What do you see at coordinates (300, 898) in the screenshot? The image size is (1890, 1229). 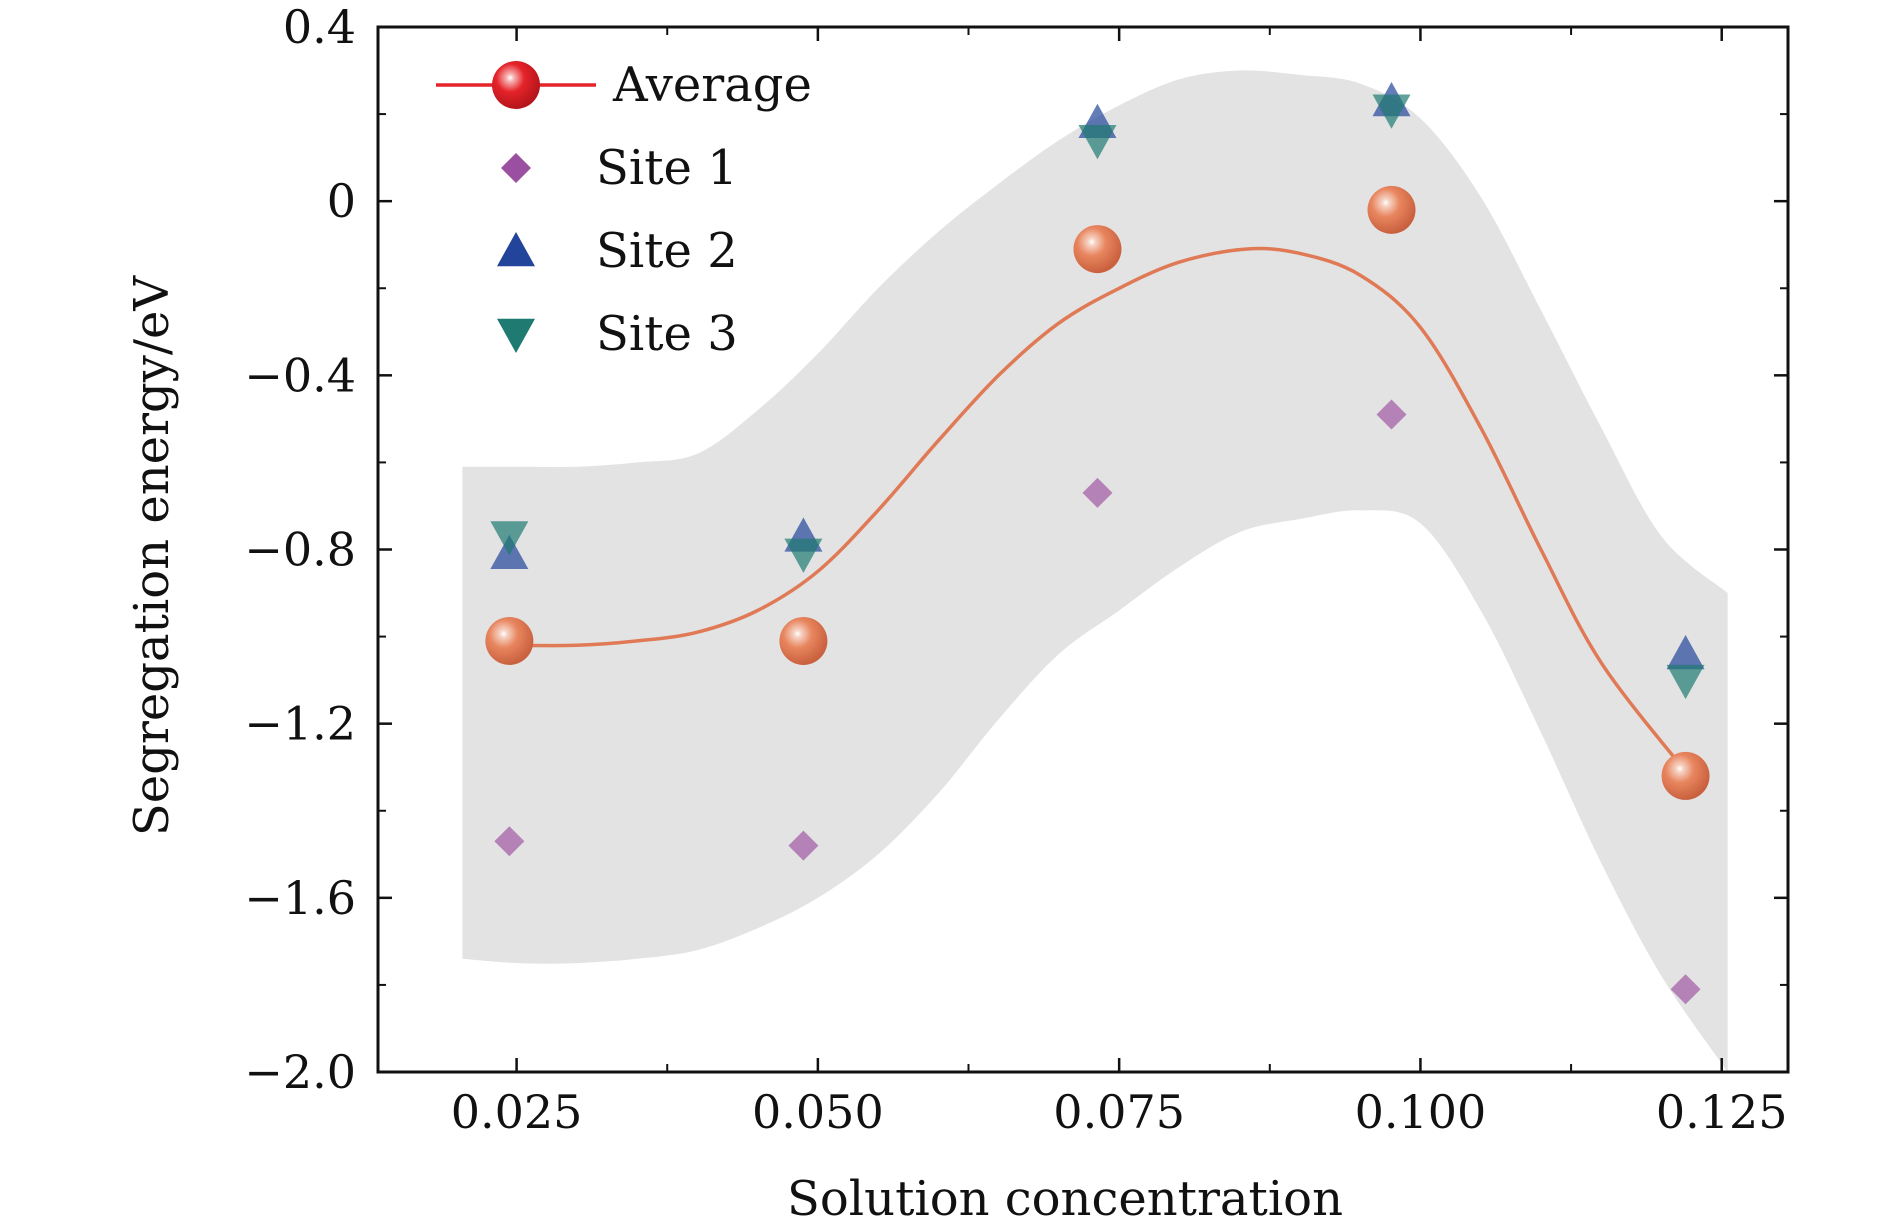 I see `y-tick-label-6: −1.6` at bounding box center [300, 898].